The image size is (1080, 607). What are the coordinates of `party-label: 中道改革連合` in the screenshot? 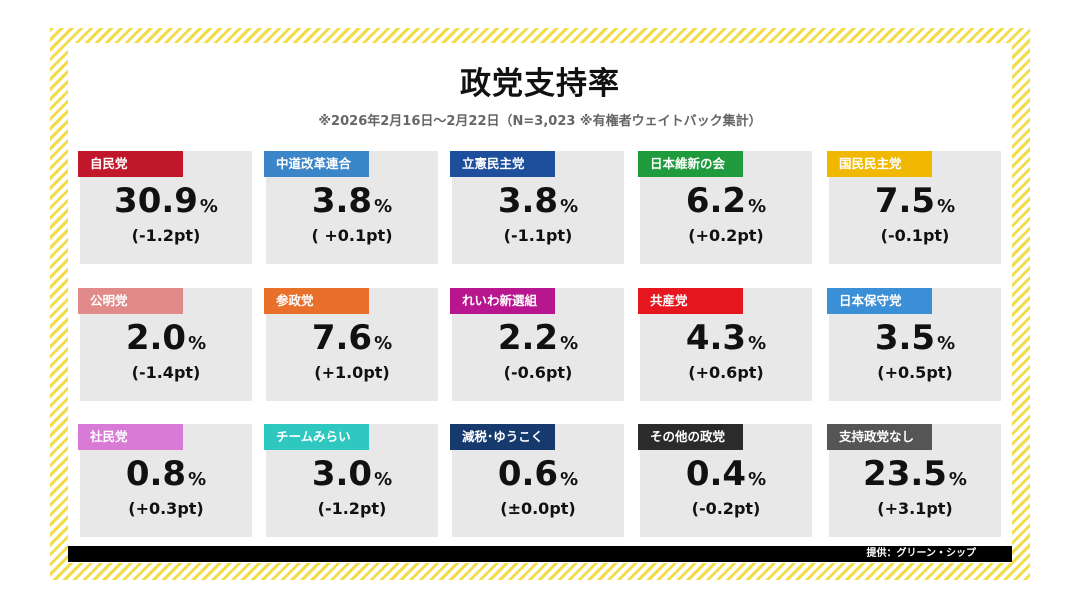 It's located at (316, 164).